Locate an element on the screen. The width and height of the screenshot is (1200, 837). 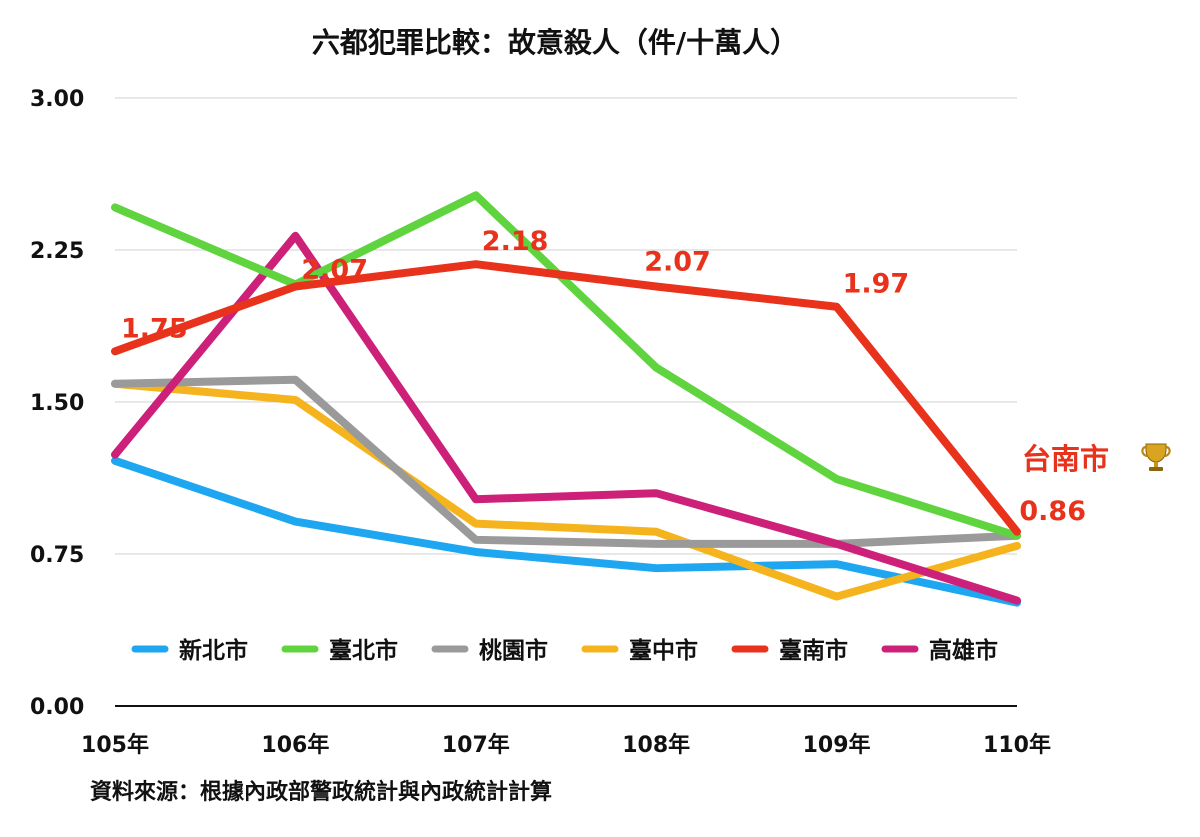
annotation-text: 台南市 is located at coordinates (1065, 459).